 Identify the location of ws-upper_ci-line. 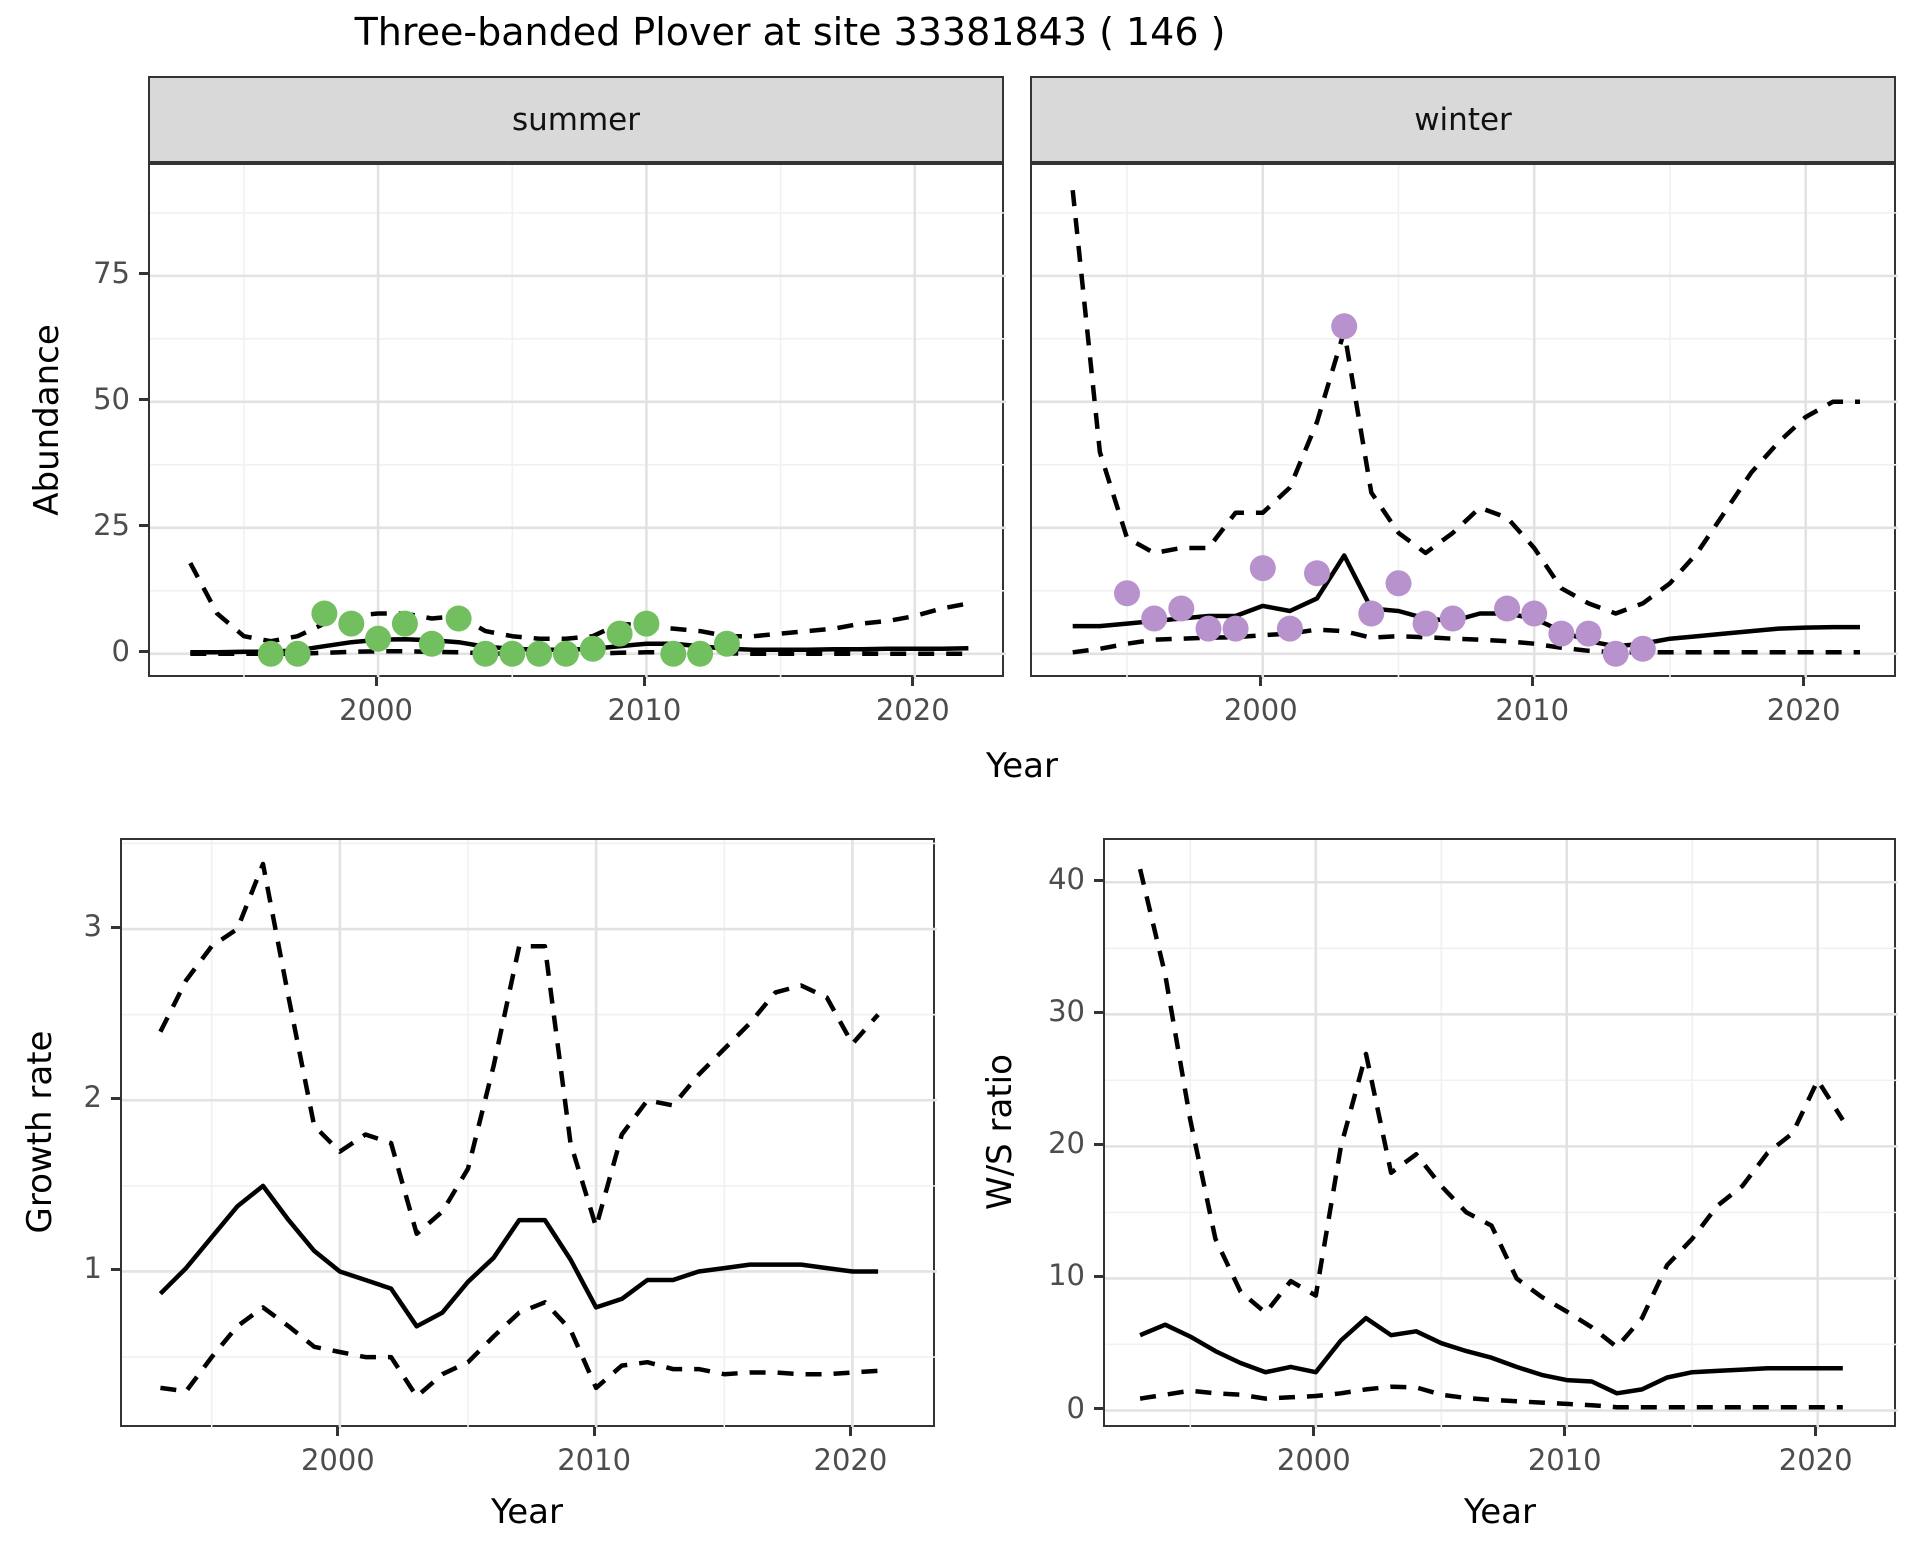
(1491, 1109).